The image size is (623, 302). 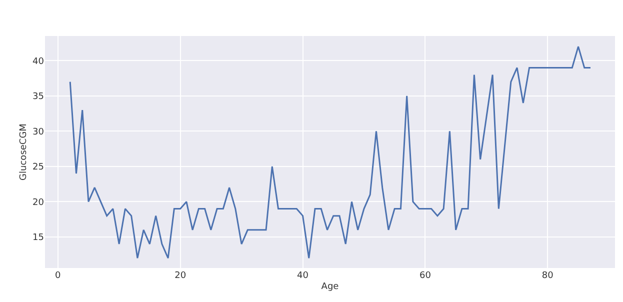 What do you see at coordinates (57, 276) in the screenshot?
I see `x-tick-label: 0` at bounding box center [57, 276].